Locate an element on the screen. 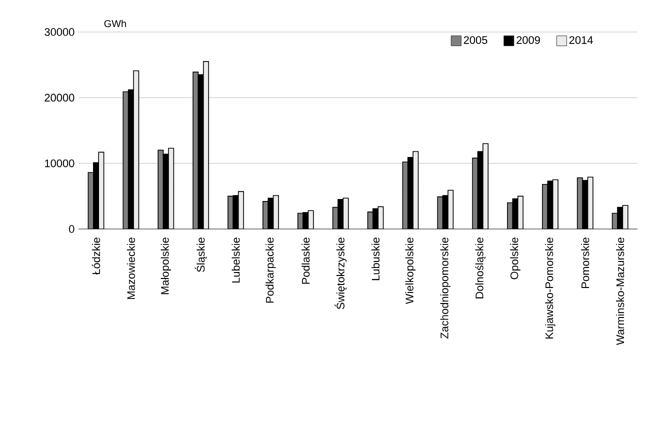  x-tick-label: Lubelskie is located at coordinates (236, 260).